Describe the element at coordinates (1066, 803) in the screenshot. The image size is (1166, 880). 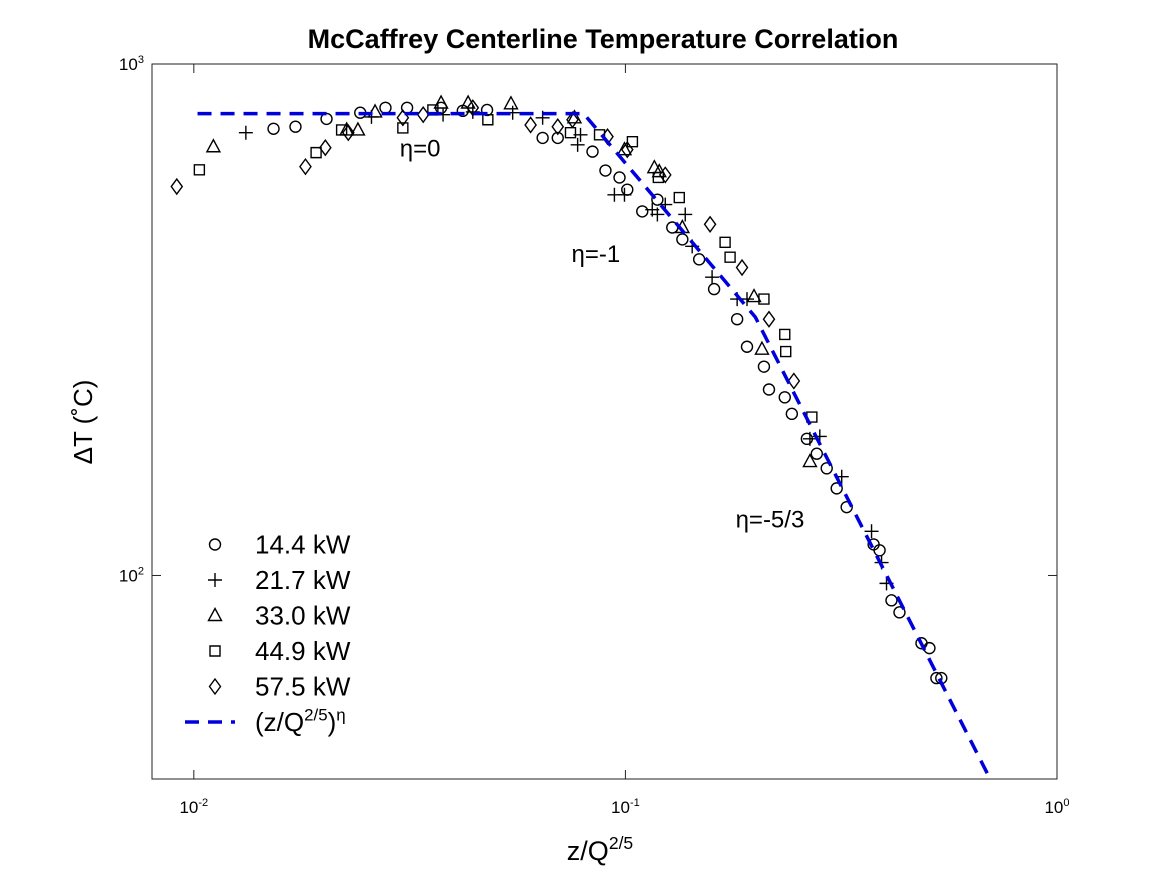
I see `x-tick-label-superscript: 0` at that location.